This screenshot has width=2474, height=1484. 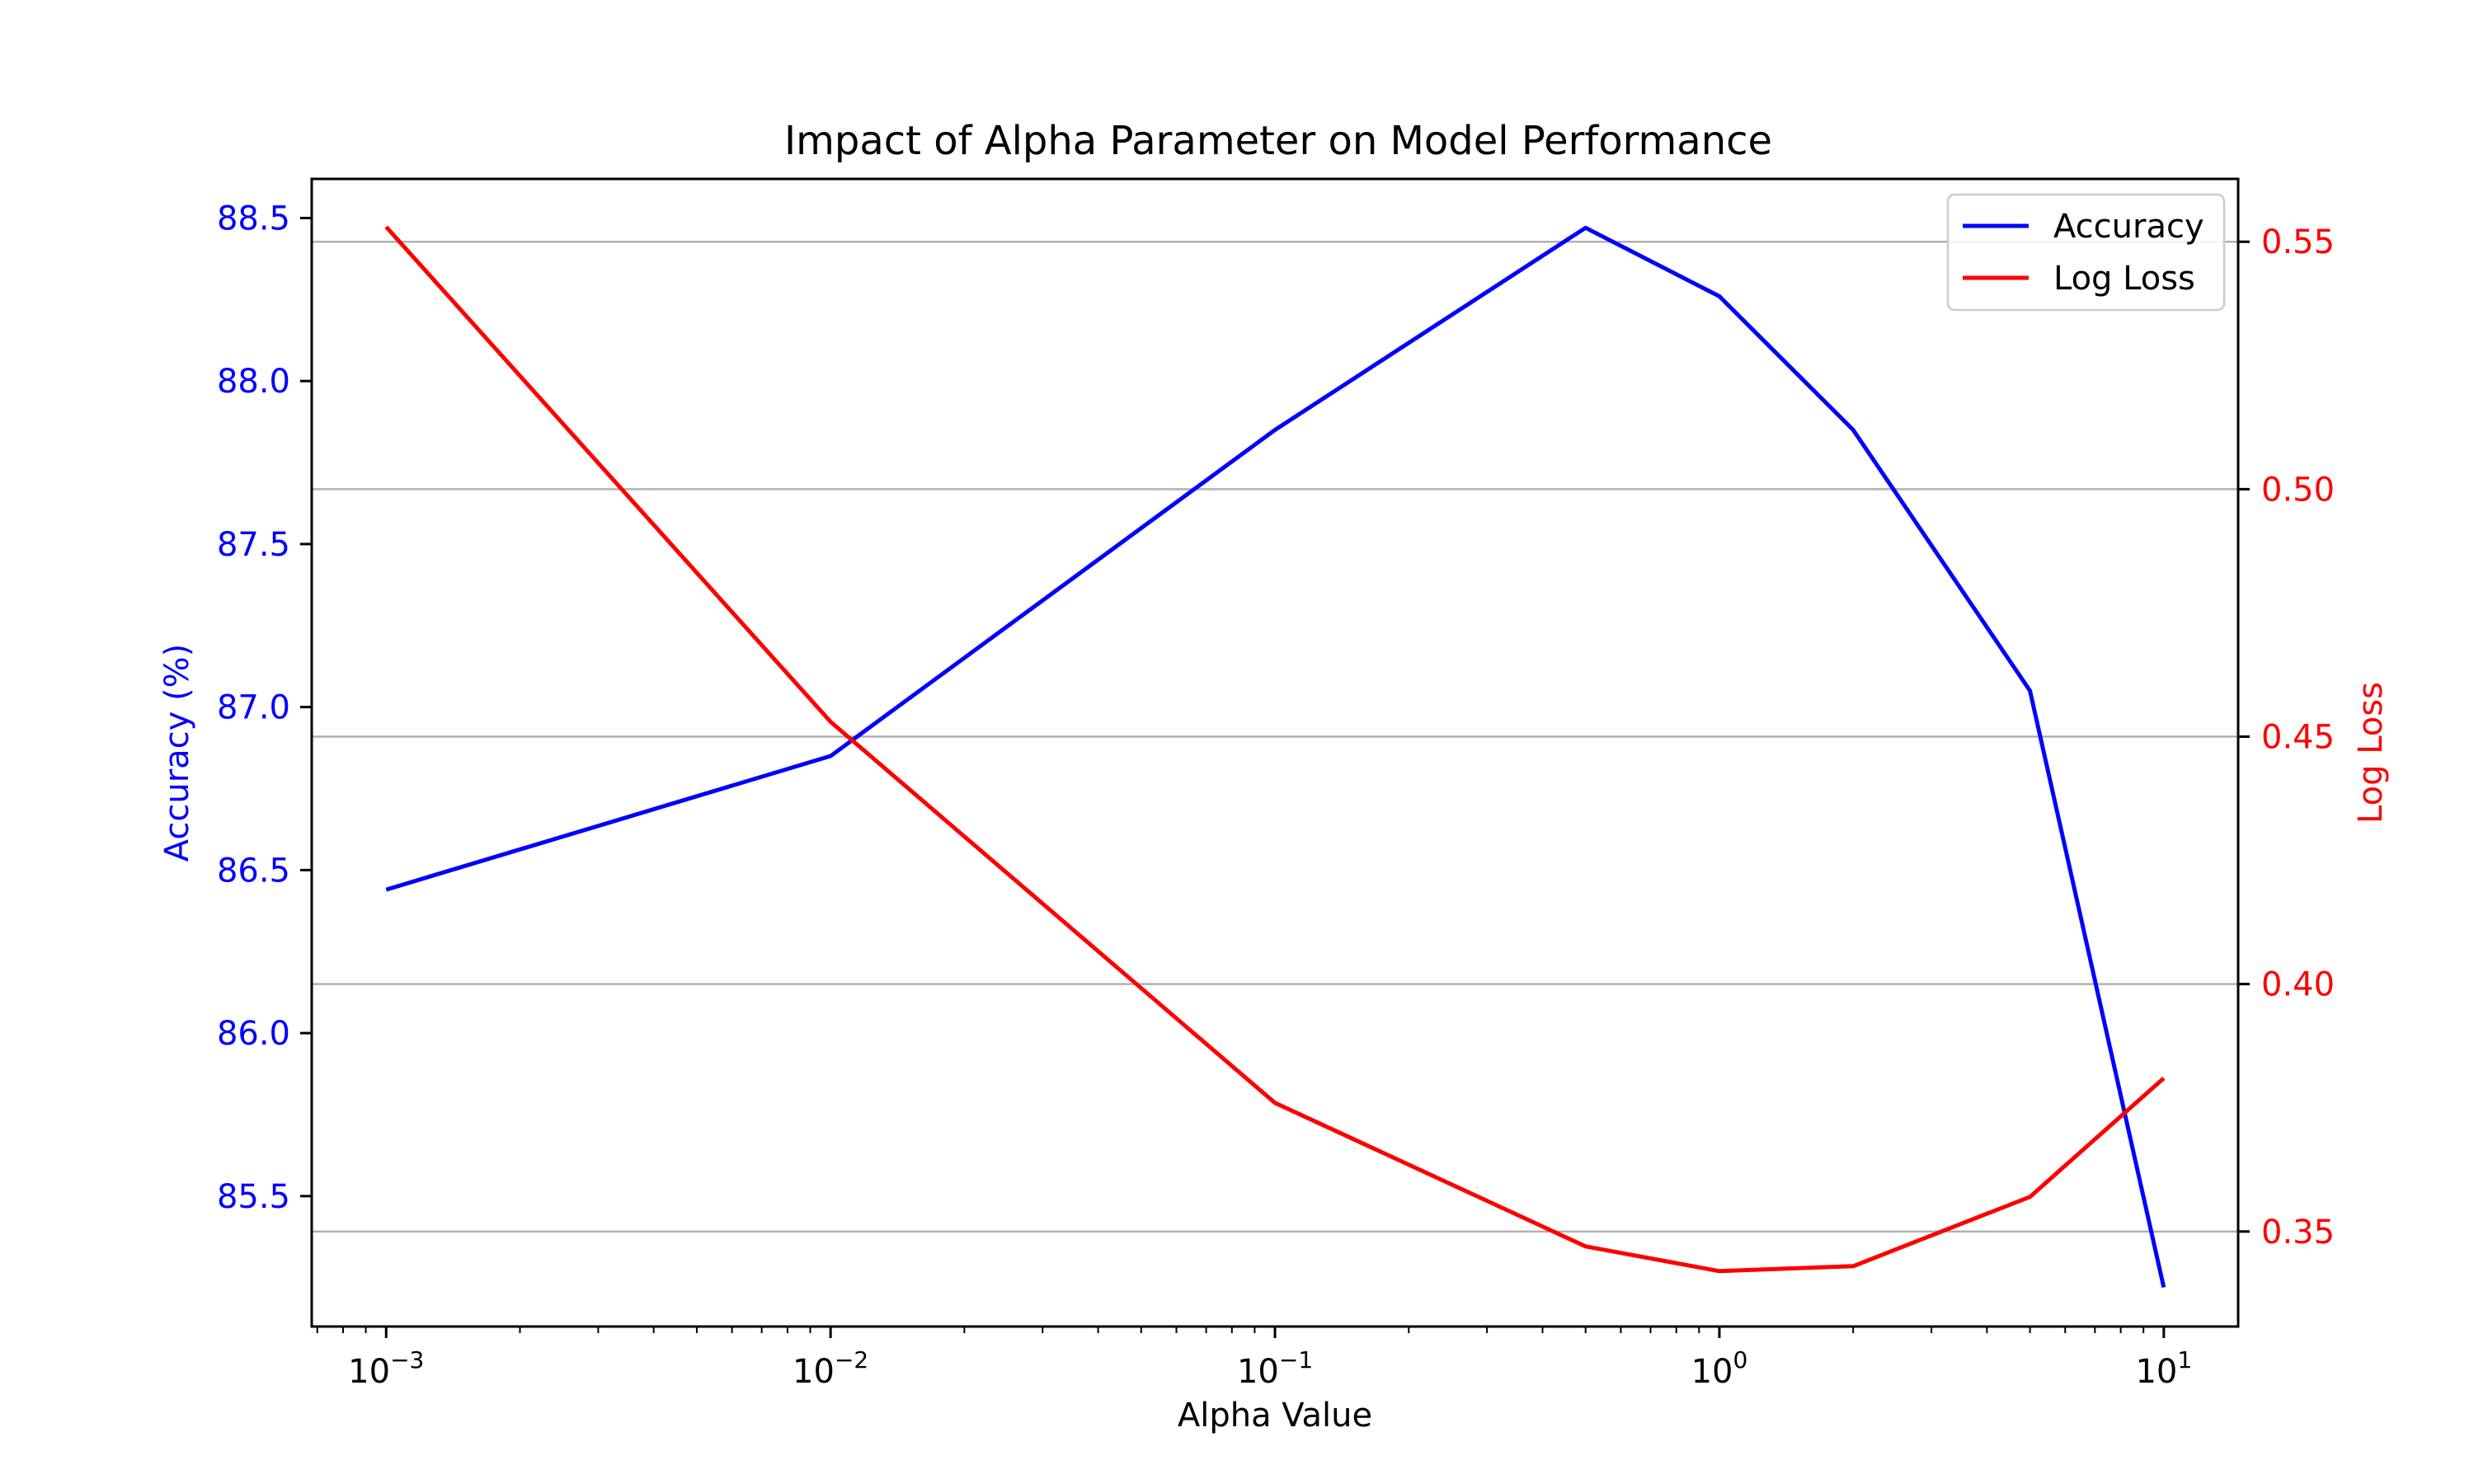 I want to click on y-left-tick-label: 87.0, so click(x=253, y=708).